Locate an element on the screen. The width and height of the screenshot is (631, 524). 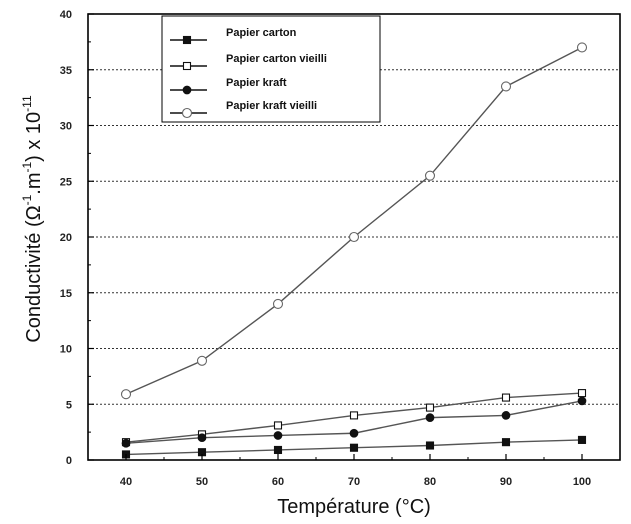
y-axis-title: Conductivité (Ω-1.m-1) x 10-11 is located at coordinates (32, 219).